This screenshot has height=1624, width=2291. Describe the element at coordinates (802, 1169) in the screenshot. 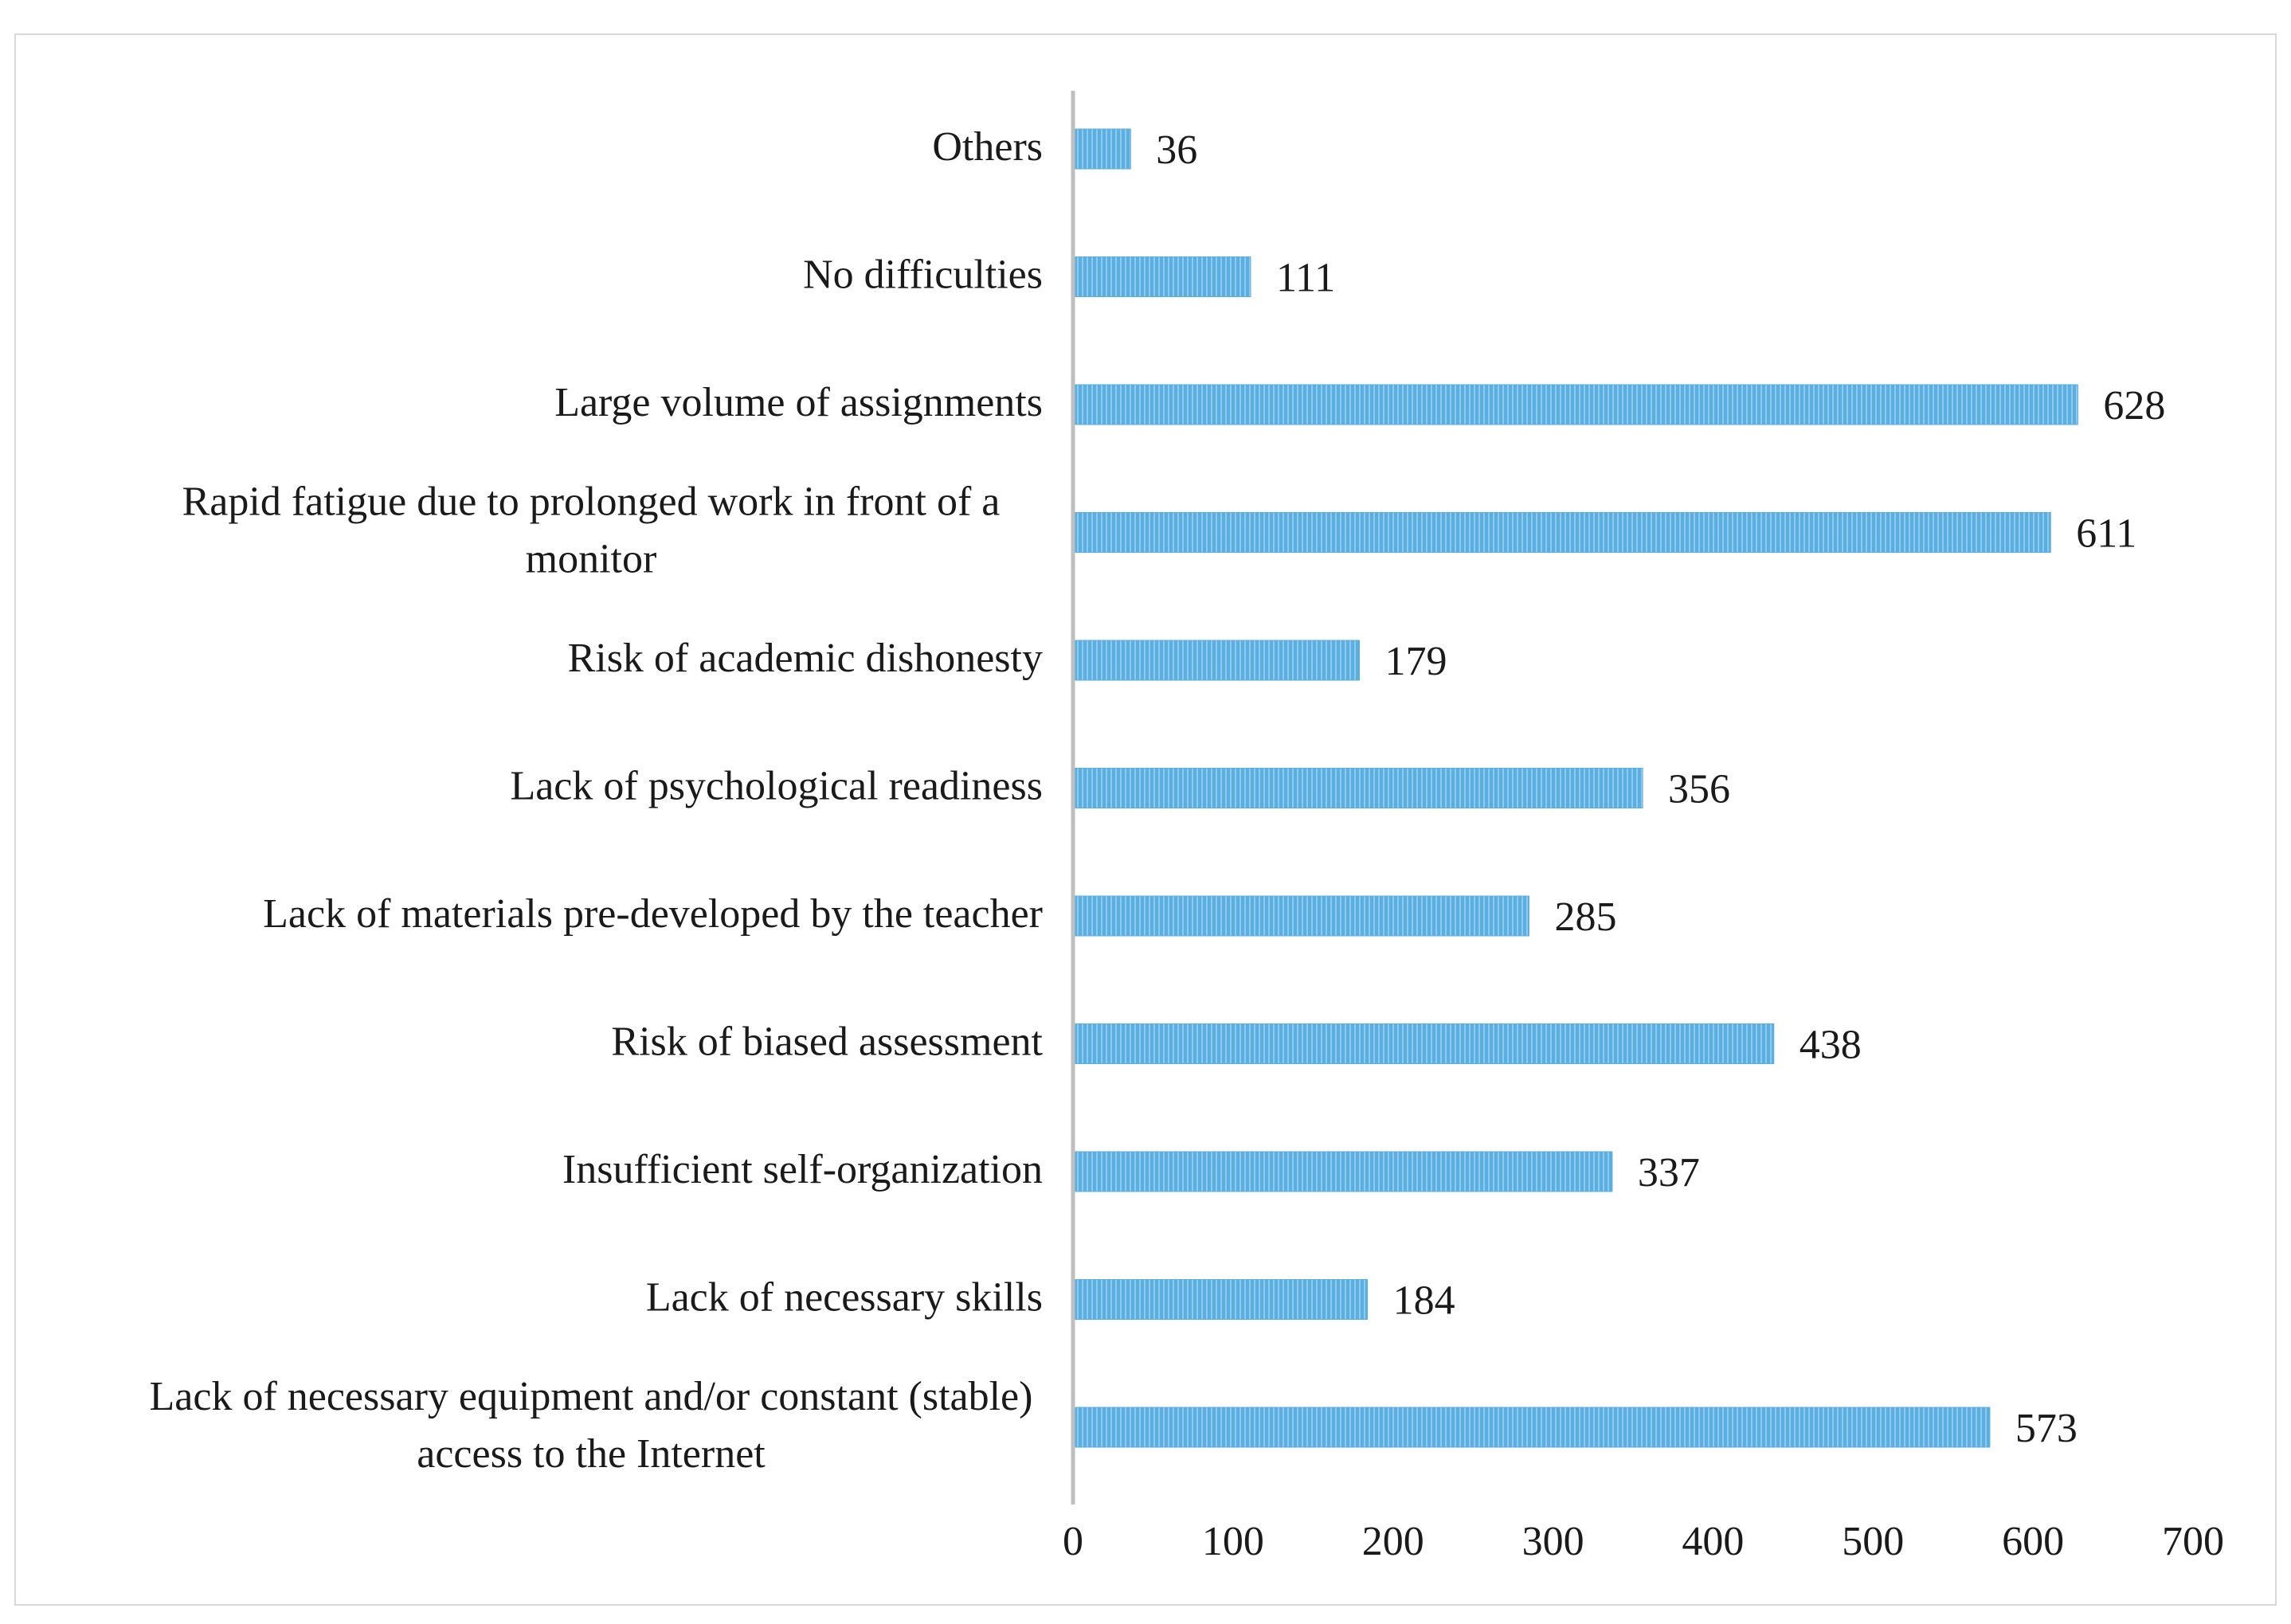

I see `category-label: Insufficient self-organization` at that location.